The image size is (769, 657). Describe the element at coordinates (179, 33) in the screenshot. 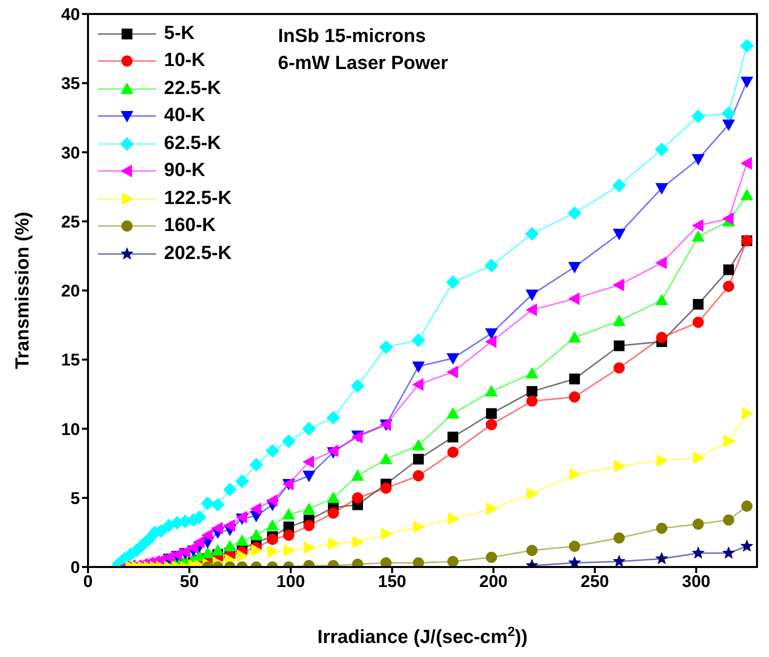

I see `legend-label: 5-K` at that location.